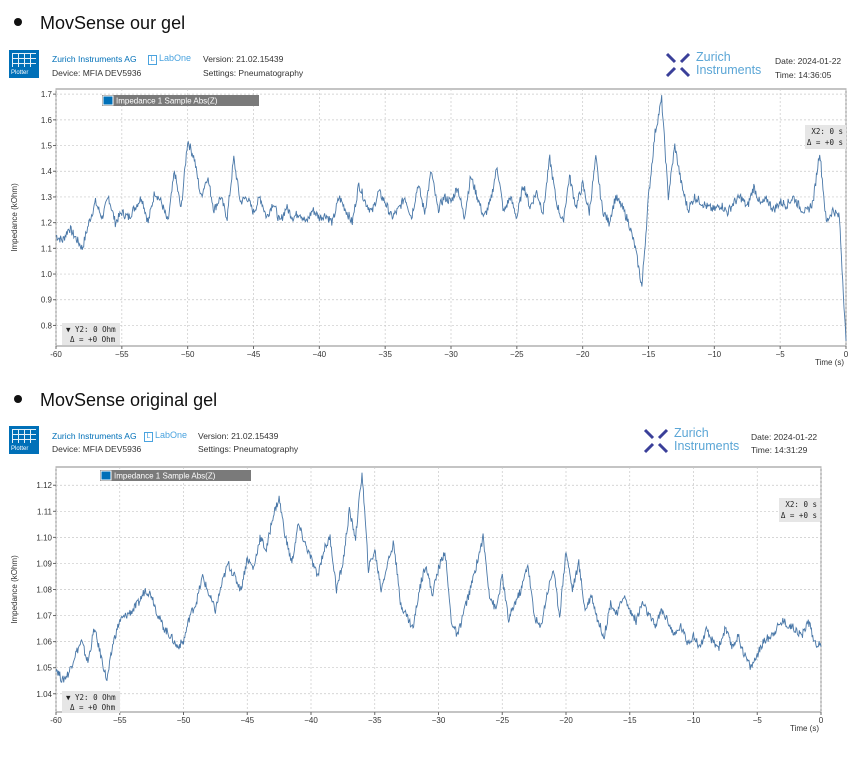  Describe the element at coordinates (707, 439) in the screenshot. I see `brand-text: Zurich Instruments` at that location.